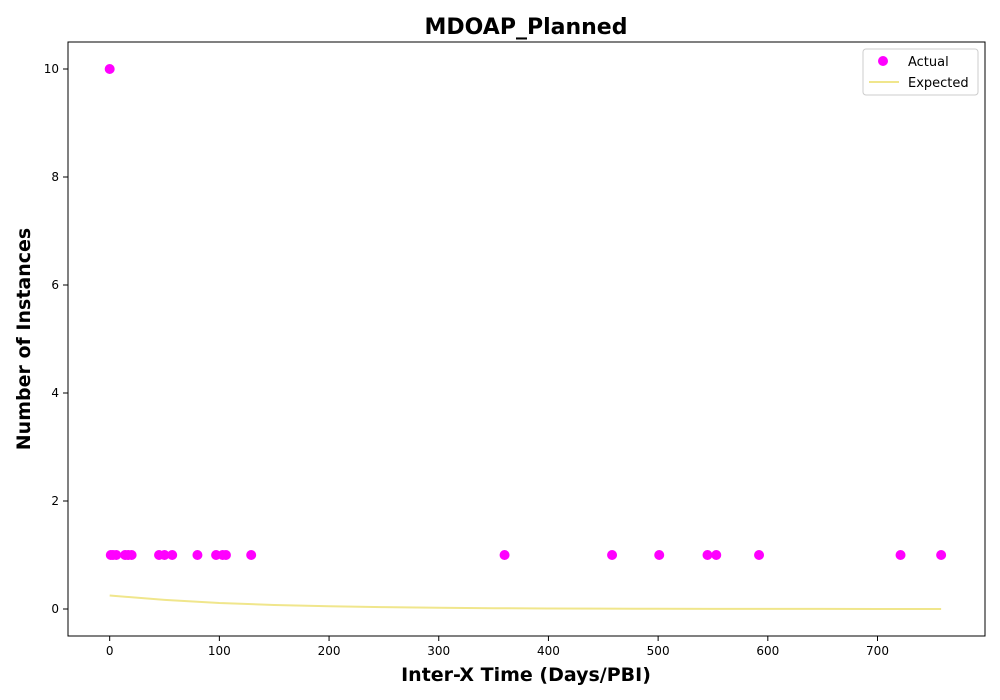 The height and width of the screenshot is (700, 1000). Describe the element at coordinates (928, 62) in the screenshot. I see `legend-actual-label: Actual` at that location.